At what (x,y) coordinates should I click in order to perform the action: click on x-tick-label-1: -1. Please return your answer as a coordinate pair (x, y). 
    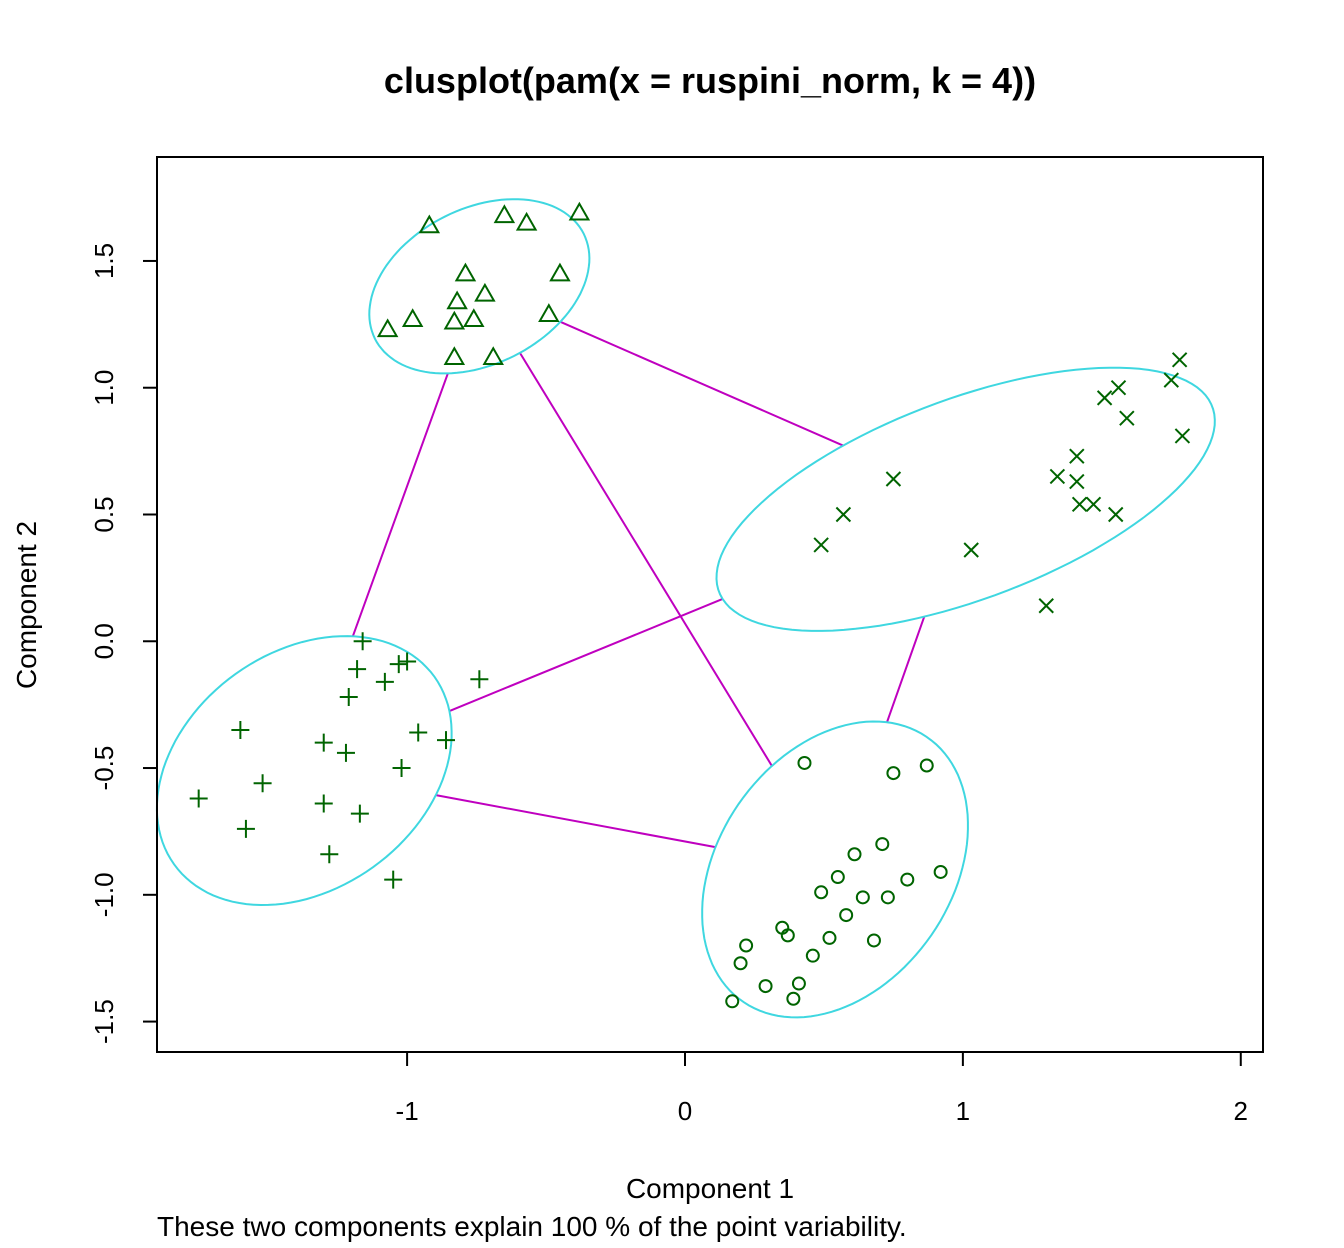
    Looking at the image, I should click on (407, 1111).